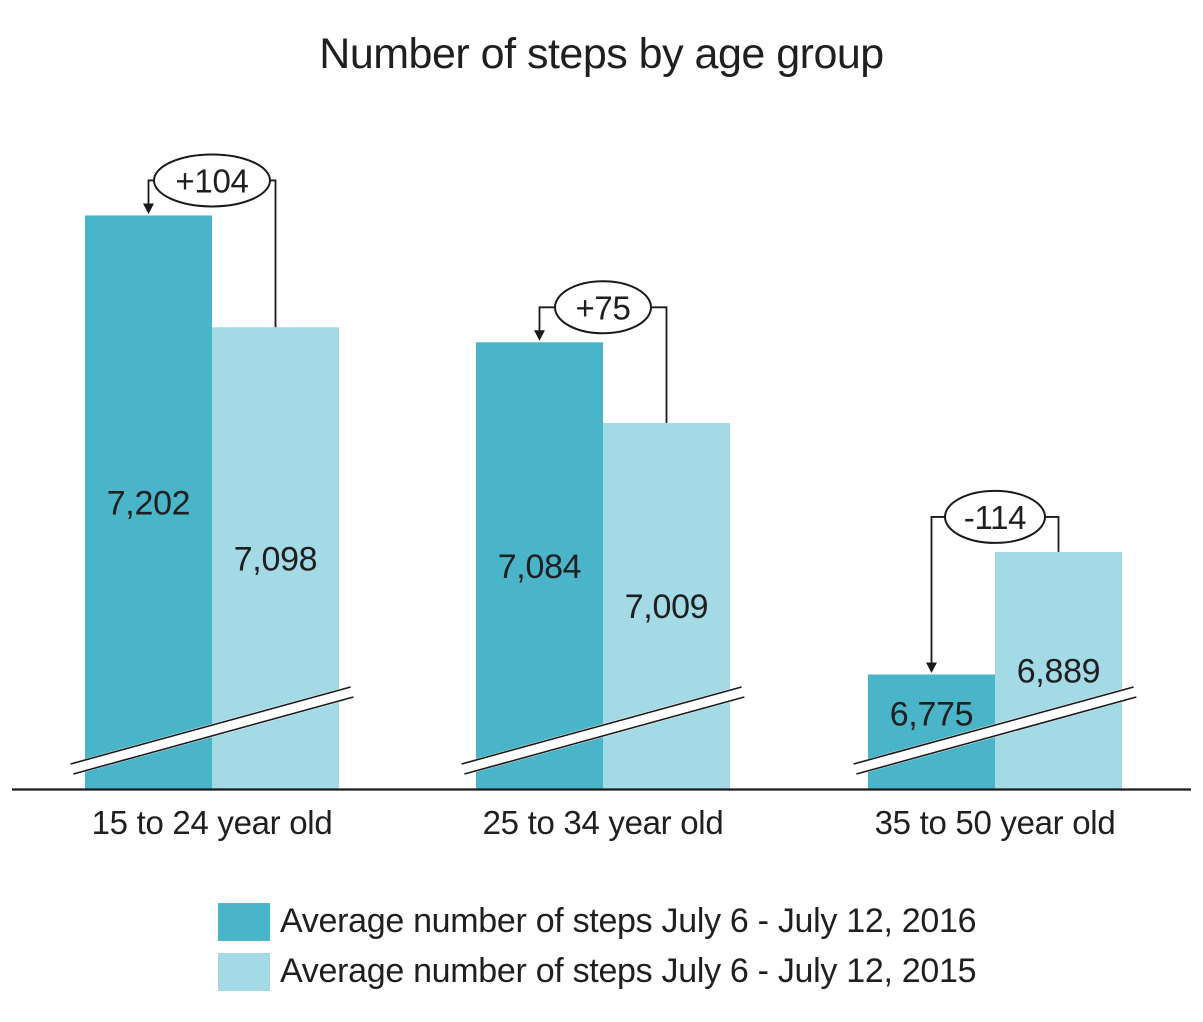  What do you see at coordinates (603, 822) in the screenshot?
I see `x-axis-label-group2: 25 to 34 year old` at bounding box center [603, 822].